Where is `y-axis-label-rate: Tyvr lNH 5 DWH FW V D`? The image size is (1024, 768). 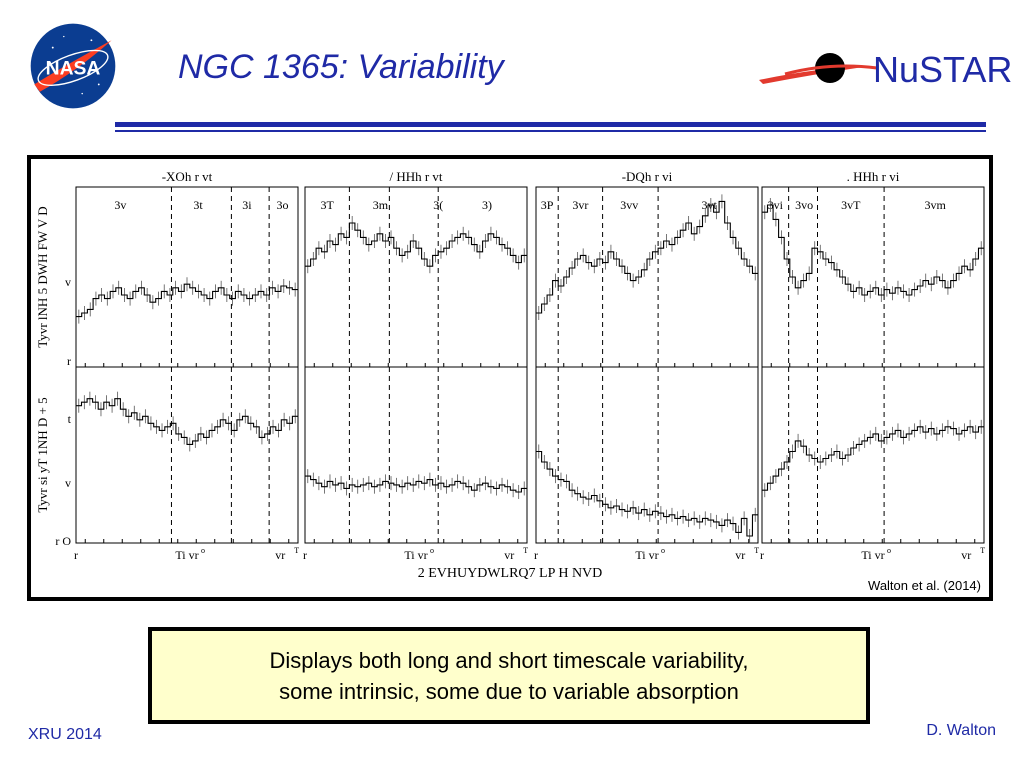 y-axis-label-rate: Tyvr lNH 5 DWH FW V D is located at coordinates (42, 276).